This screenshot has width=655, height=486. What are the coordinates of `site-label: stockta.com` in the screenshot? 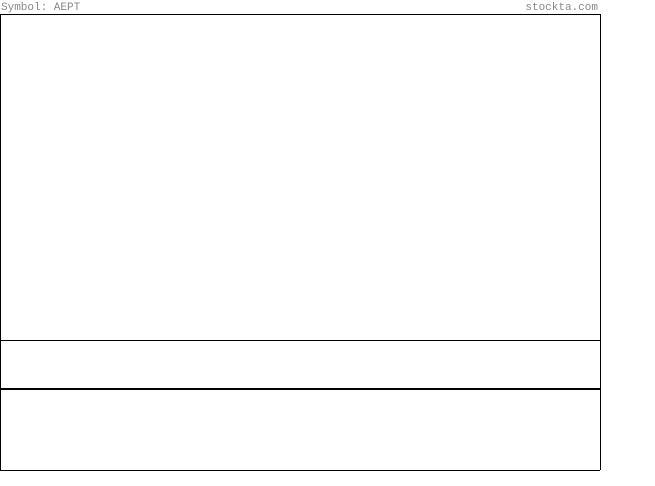 It's located at (561, 8).